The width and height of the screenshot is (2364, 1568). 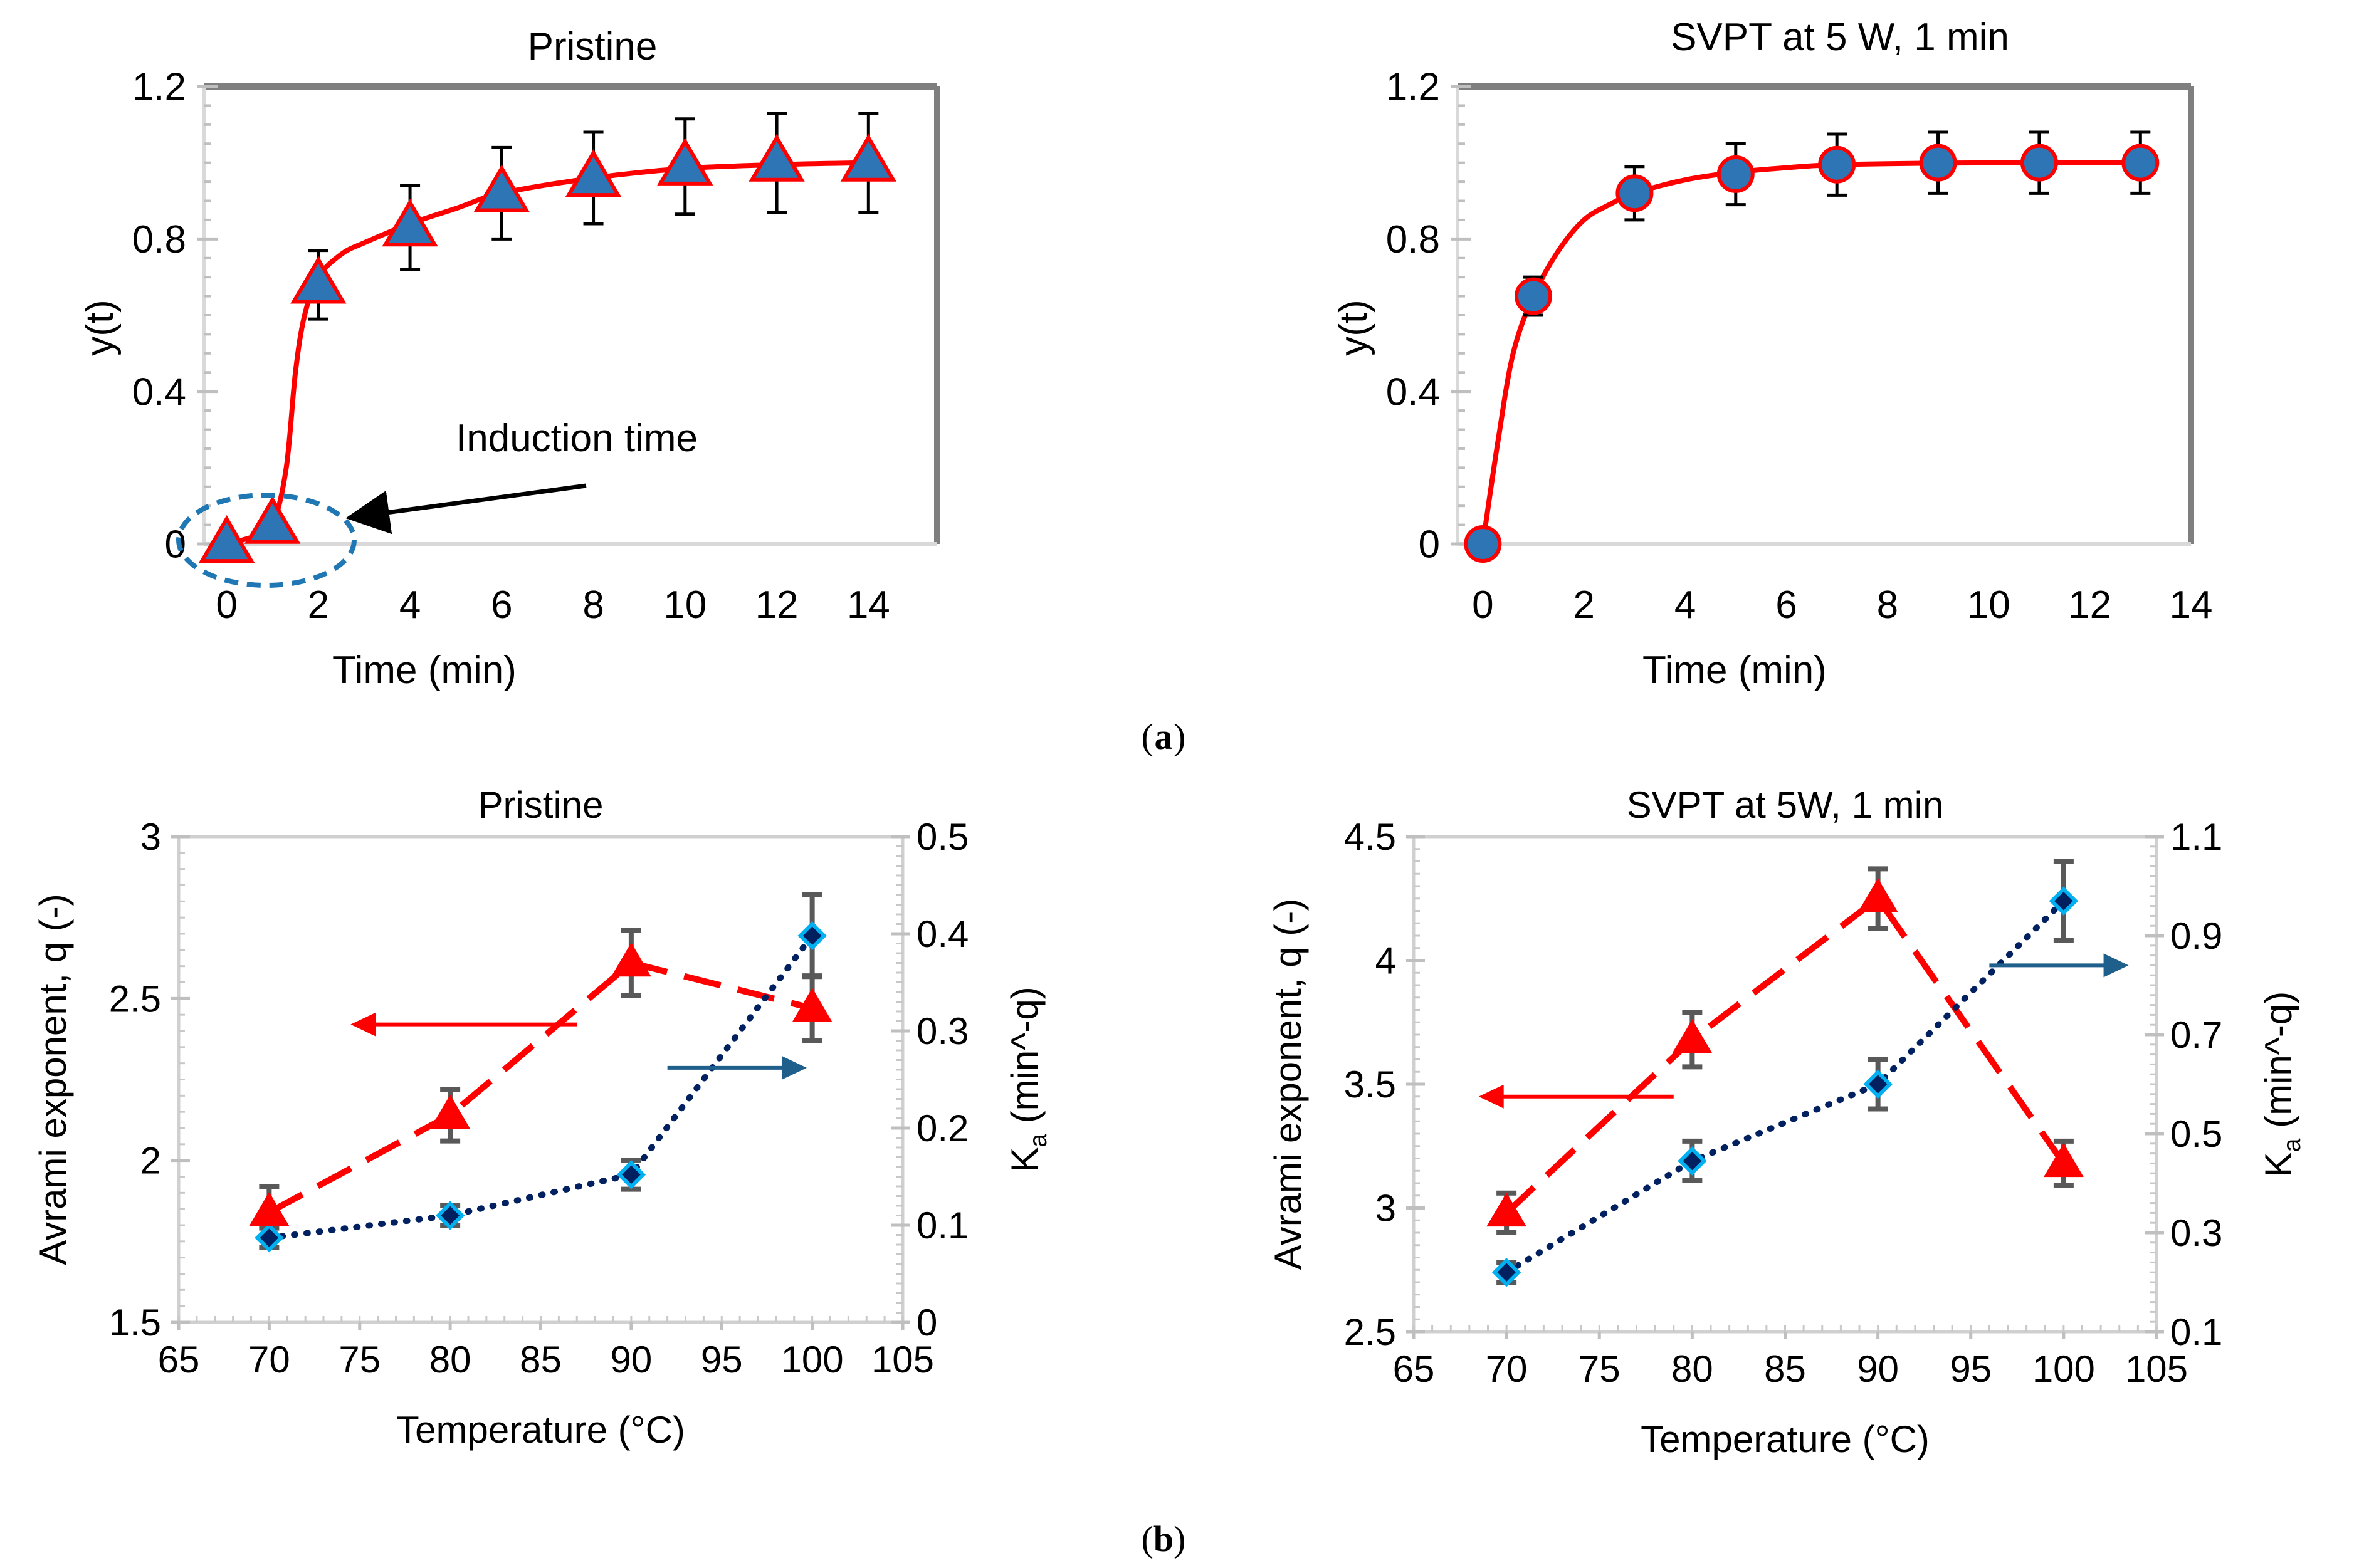 What do you see at coordinates (577, 438) in the screenshot?
I see `induction-time-label: Induction time` at bounding box center [577, 438].